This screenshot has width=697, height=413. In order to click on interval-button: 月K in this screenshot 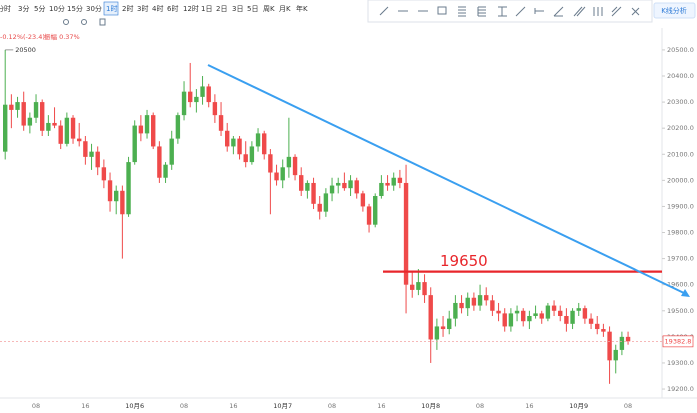, I will do `click(285, 9)`.